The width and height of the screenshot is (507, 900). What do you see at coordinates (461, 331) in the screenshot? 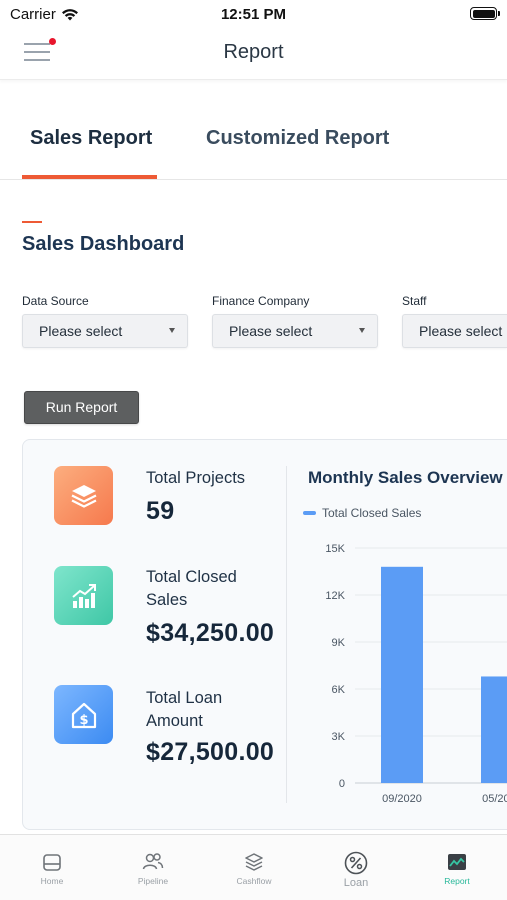
I see `staff-value: Please select` at bounding box center [461, 331].